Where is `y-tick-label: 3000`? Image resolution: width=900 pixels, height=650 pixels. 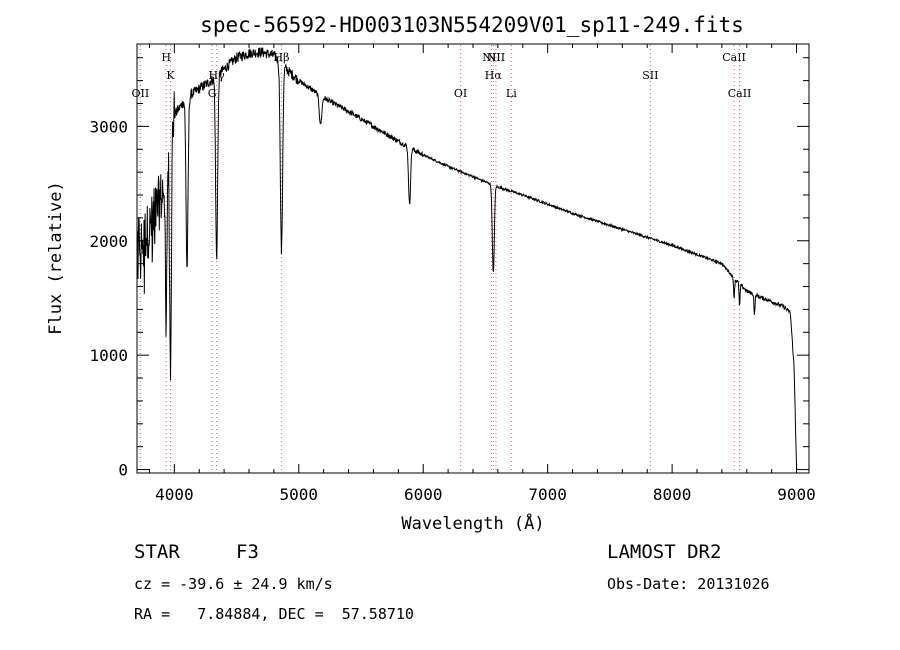
y-tick-label: 3000 is located at coordinates (108, 126).